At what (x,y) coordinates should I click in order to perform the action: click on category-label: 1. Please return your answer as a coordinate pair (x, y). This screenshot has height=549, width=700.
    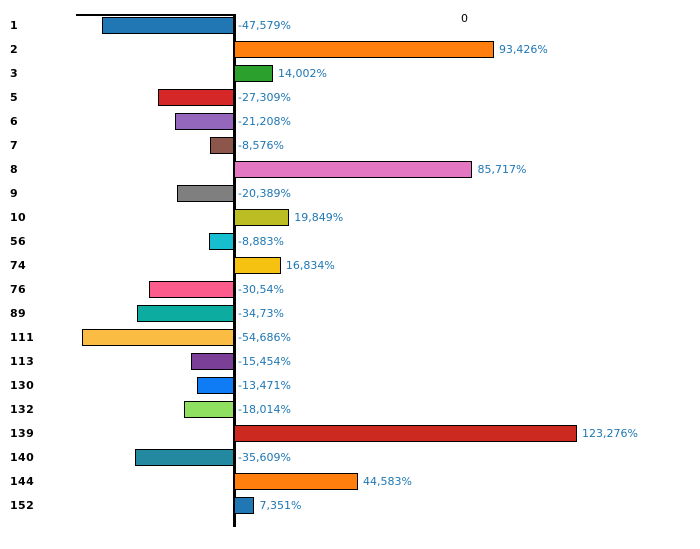
    Looking at the image, I should click on (14, 25).